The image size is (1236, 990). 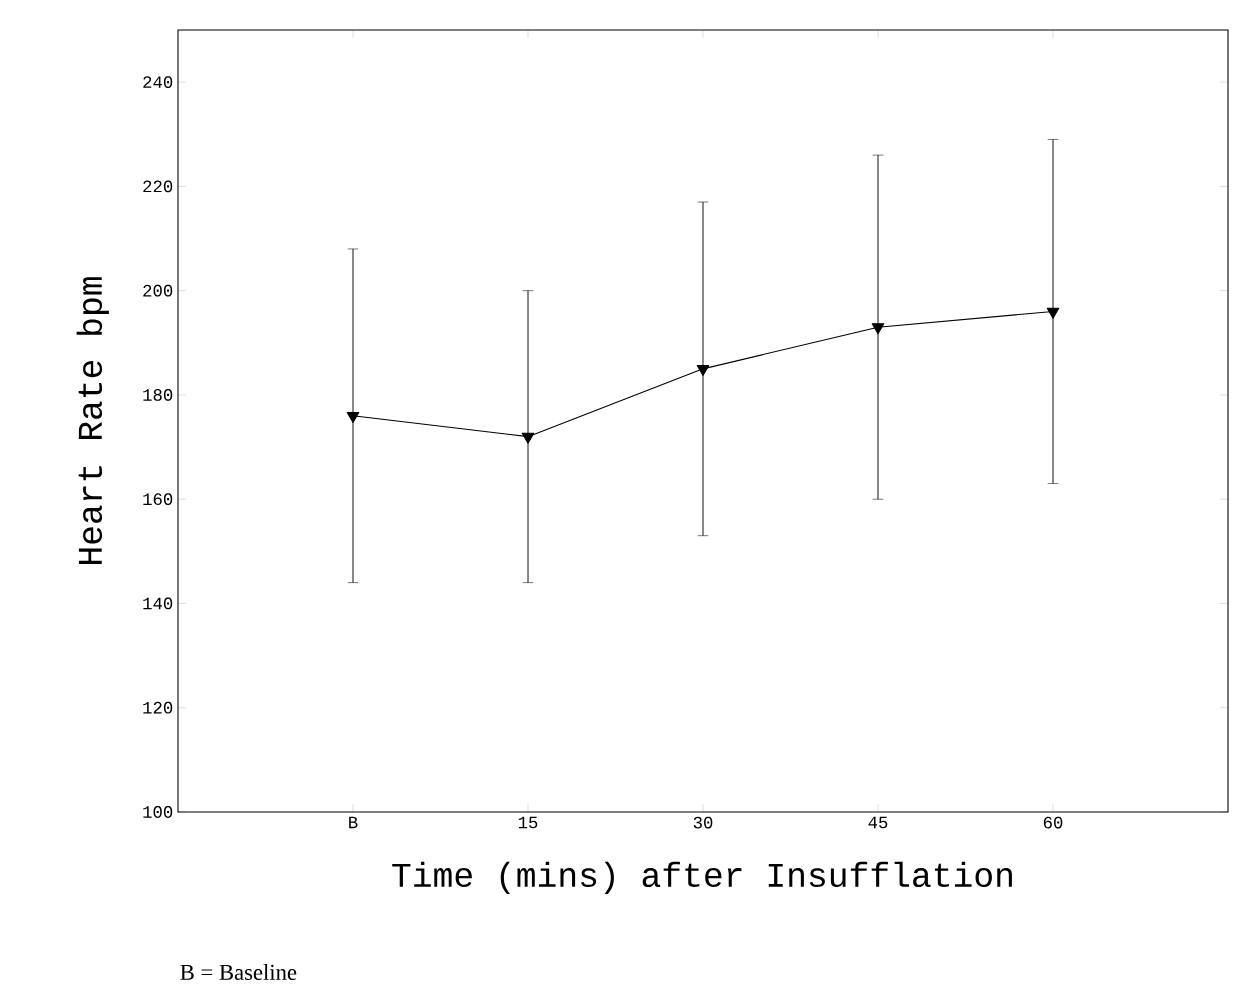 I want to click on y-tick-label: 180, so click(x=158, y=395).